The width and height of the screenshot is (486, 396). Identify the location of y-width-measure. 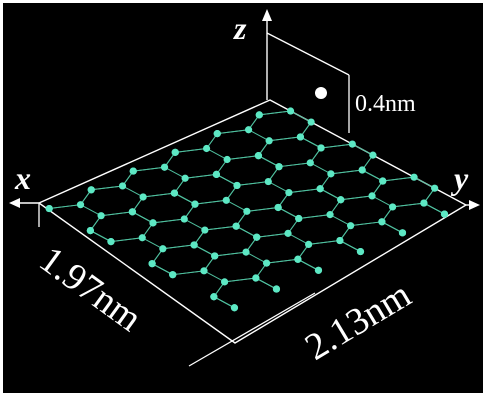
(252, 329).